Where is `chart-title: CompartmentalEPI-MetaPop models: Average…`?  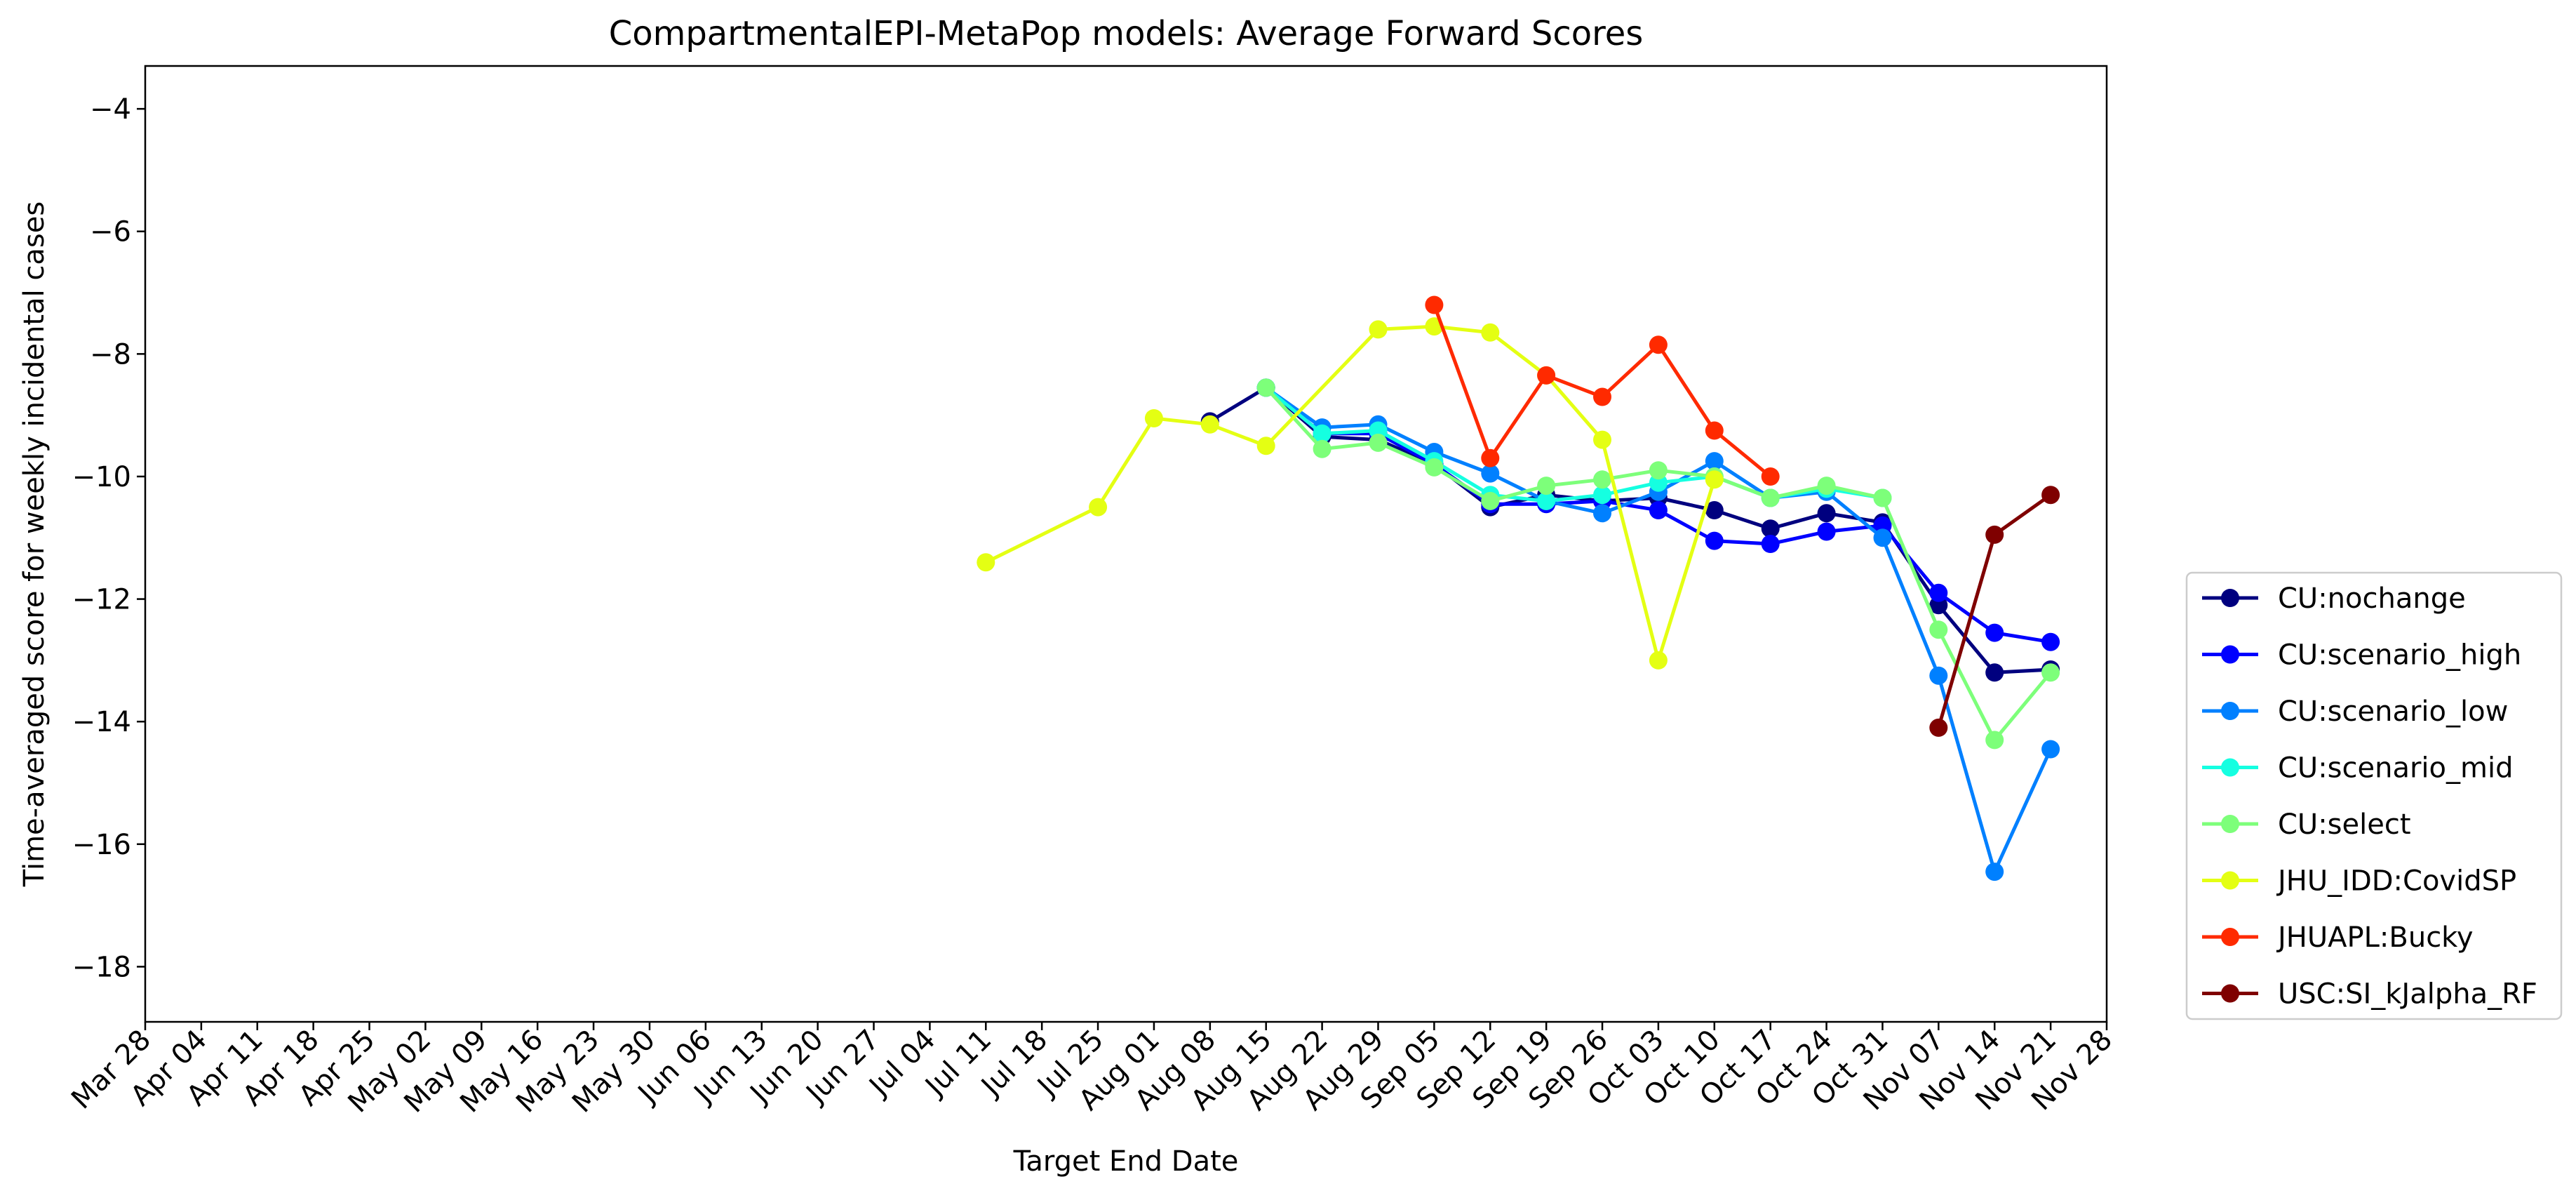 chart-title: CompartmentalEPI-MetaPop models: Average… is located at coordinates (1126, 34).